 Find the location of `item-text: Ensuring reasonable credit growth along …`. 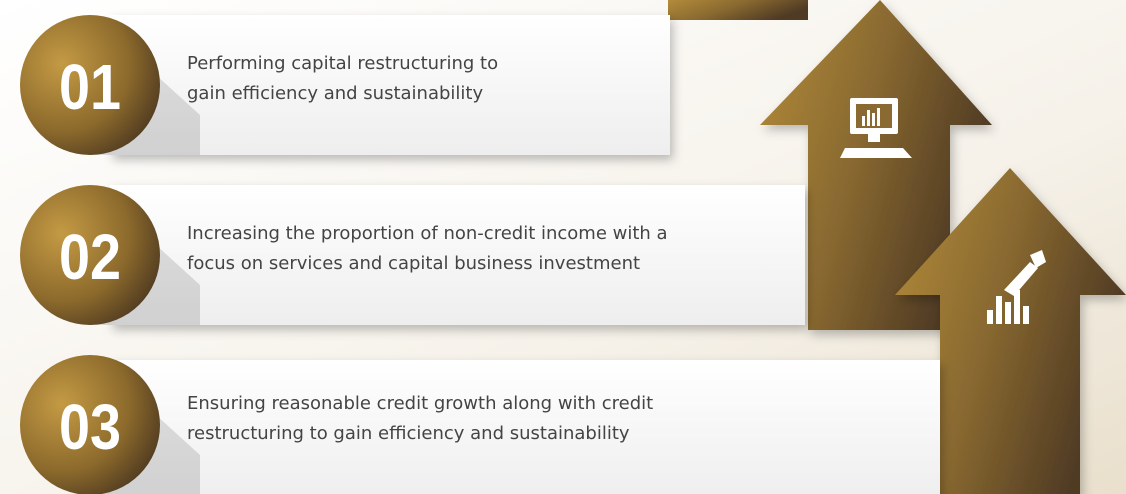

item-text: Ensuring reasonable credit growth along … is located at coordinates (420, 403).